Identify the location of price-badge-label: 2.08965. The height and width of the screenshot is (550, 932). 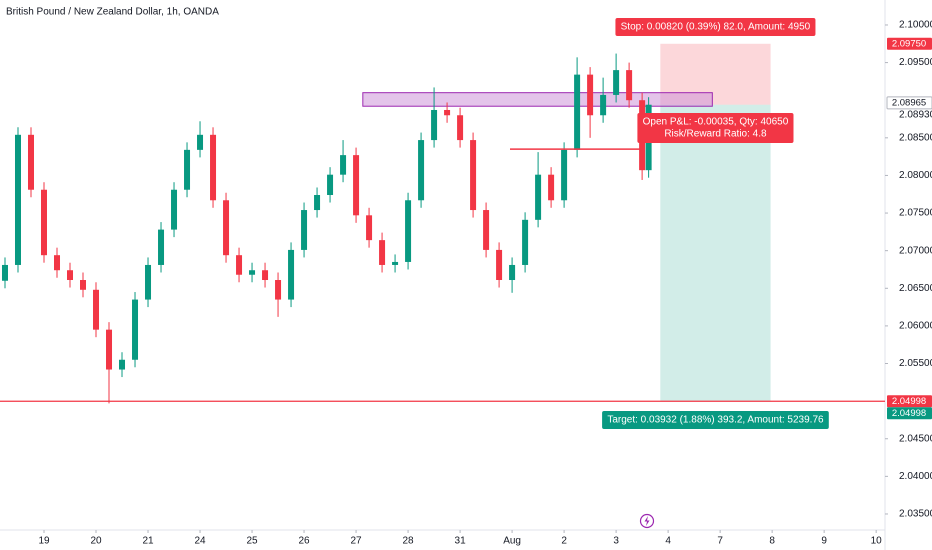
(909, 102).